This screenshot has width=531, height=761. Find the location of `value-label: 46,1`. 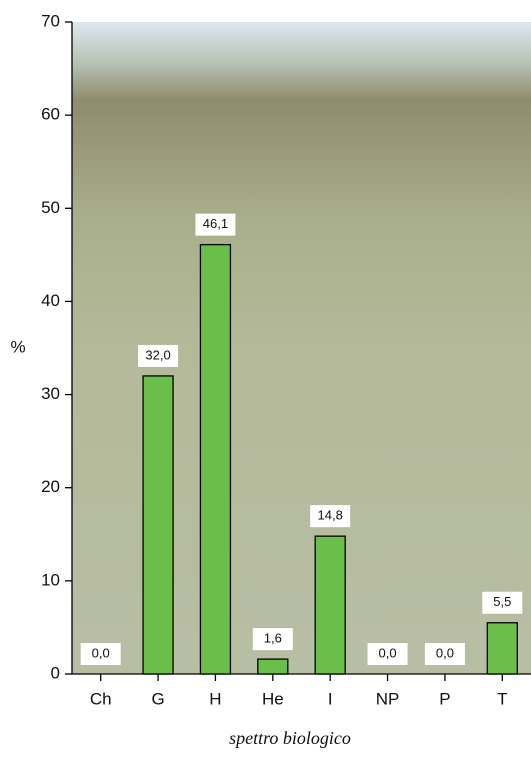

value-label: 46,1 is located at coordinates (215, 223).